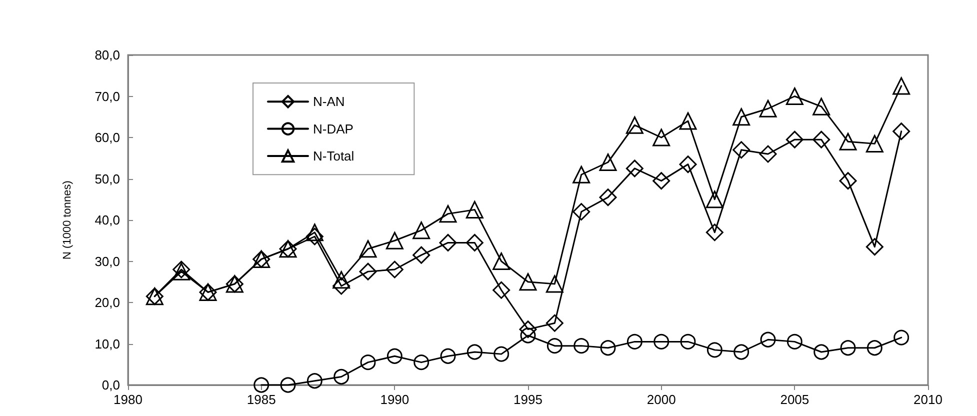 The height and width of the screenshot is (416, 977). What do you see at coordinates (111, 385) in the screenshot?
I see `y-tick-label: 0,0` at bounding box center [111, 385].